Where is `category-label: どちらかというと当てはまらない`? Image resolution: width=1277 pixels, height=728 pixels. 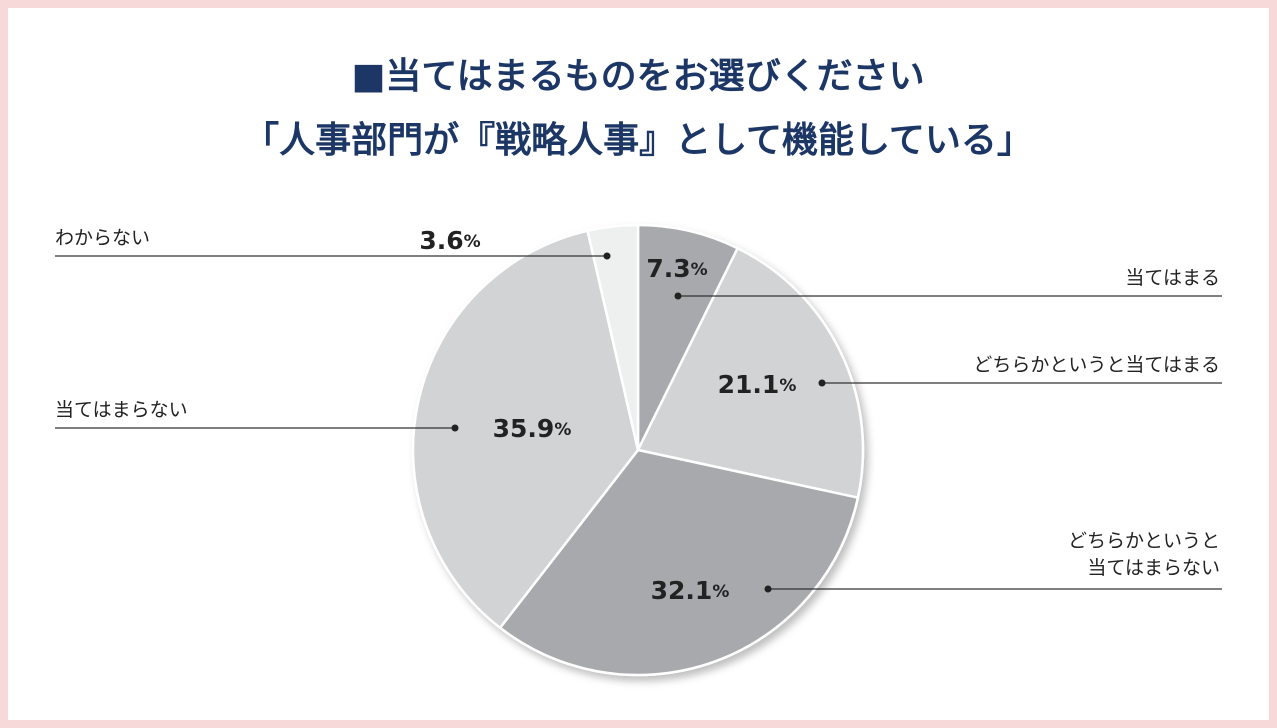 category-label: どちらかというと当てはまらない is located at coordinates (1144, 554).